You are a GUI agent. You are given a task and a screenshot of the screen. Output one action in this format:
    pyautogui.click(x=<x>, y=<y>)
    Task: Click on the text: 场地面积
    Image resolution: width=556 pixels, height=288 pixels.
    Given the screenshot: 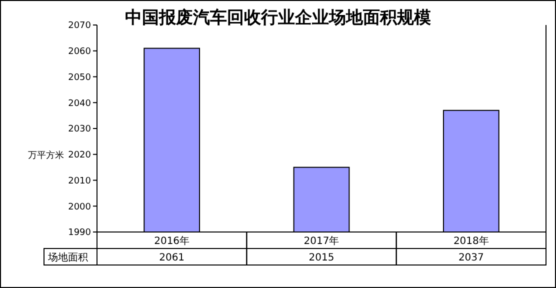 What is the action you would take?
    pyautogui.click(x=67, y=257)
    